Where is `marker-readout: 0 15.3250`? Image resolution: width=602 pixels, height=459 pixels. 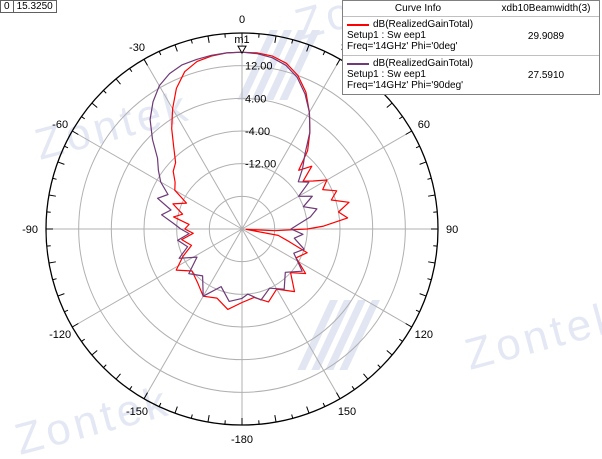 marker-readout: 0 15.3250 is located at coordinates (28, 6).